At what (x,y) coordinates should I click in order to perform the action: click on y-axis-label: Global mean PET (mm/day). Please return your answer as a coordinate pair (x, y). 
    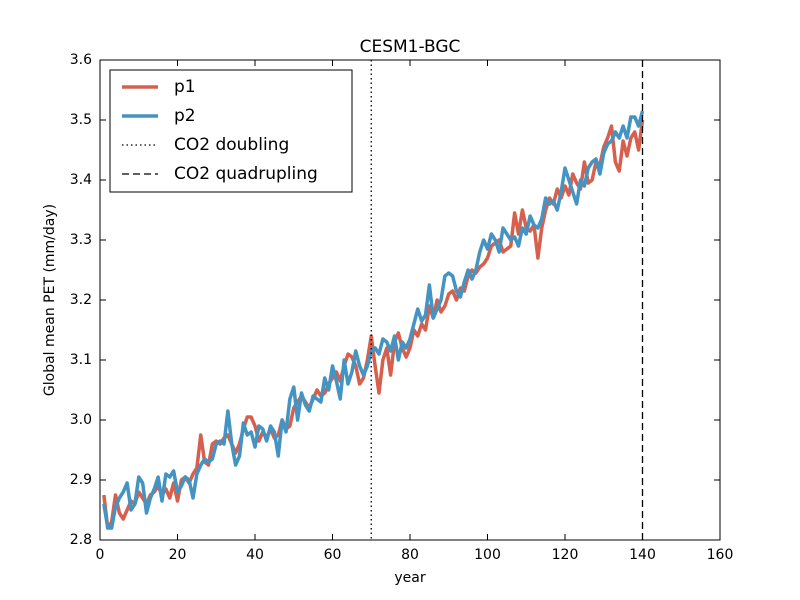
    Looking at the image, I should click on (50, 300).